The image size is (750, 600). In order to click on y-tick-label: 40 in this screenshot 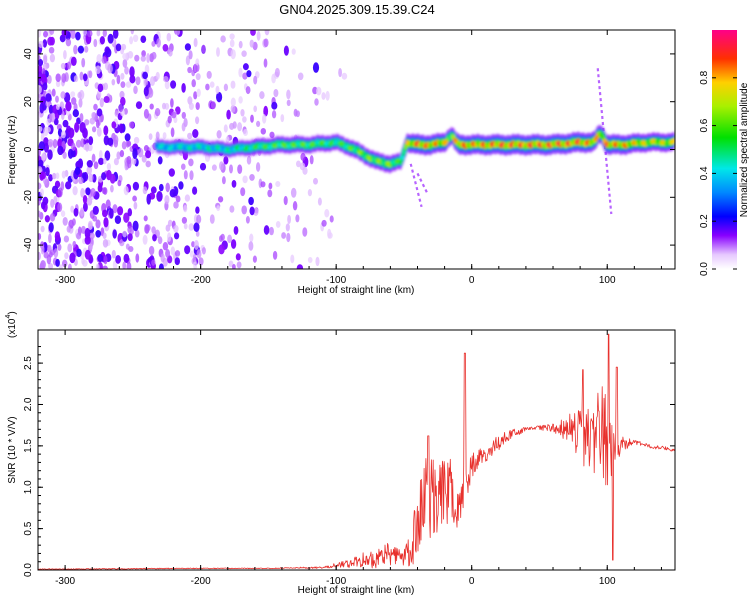, I will do `click(28, 54)`.